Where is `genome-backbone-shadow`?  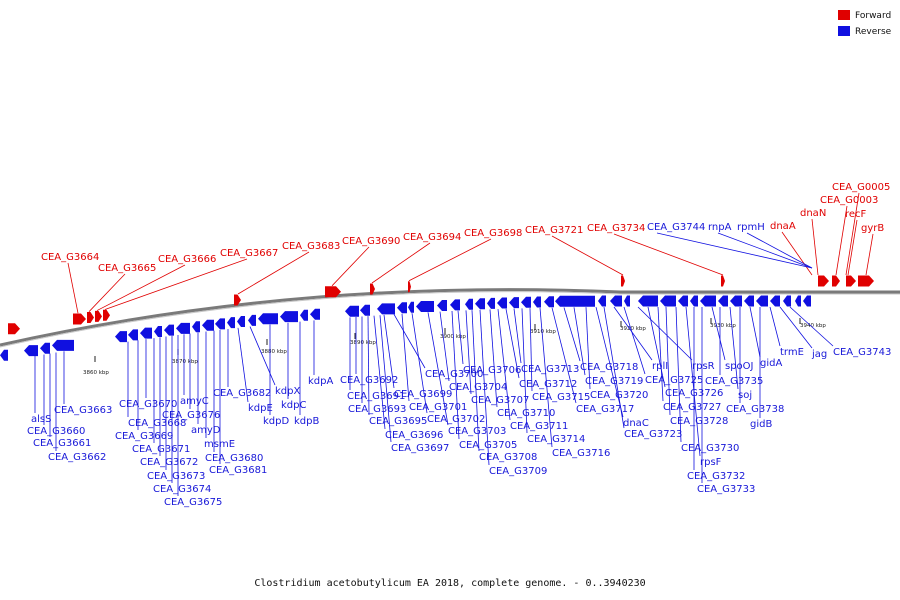 genome-backbone-shadow is located at coordinates (450, 319).